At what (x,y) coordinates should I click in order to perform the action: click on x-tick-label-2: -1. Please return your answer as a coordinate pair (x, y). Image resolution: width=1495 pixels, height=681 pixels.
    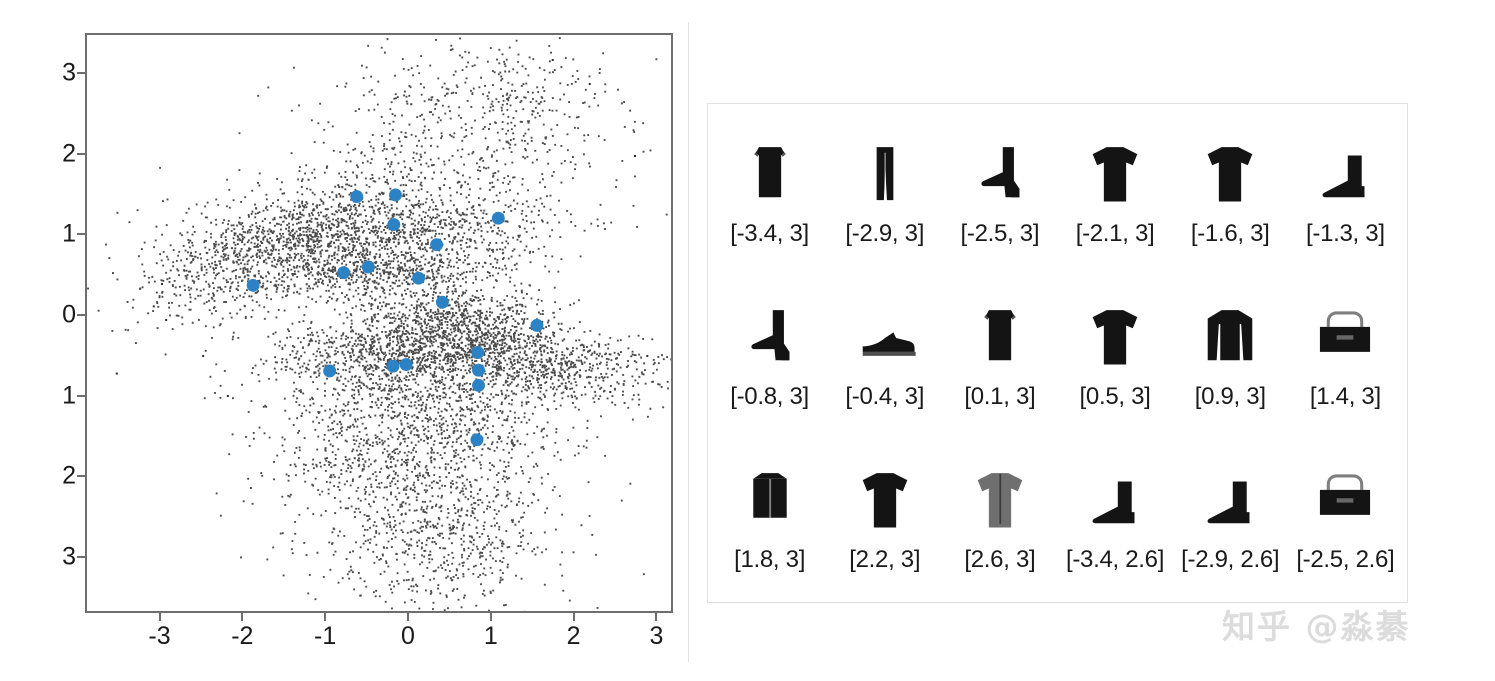
    Looking at the image, I should click on (325, 636).